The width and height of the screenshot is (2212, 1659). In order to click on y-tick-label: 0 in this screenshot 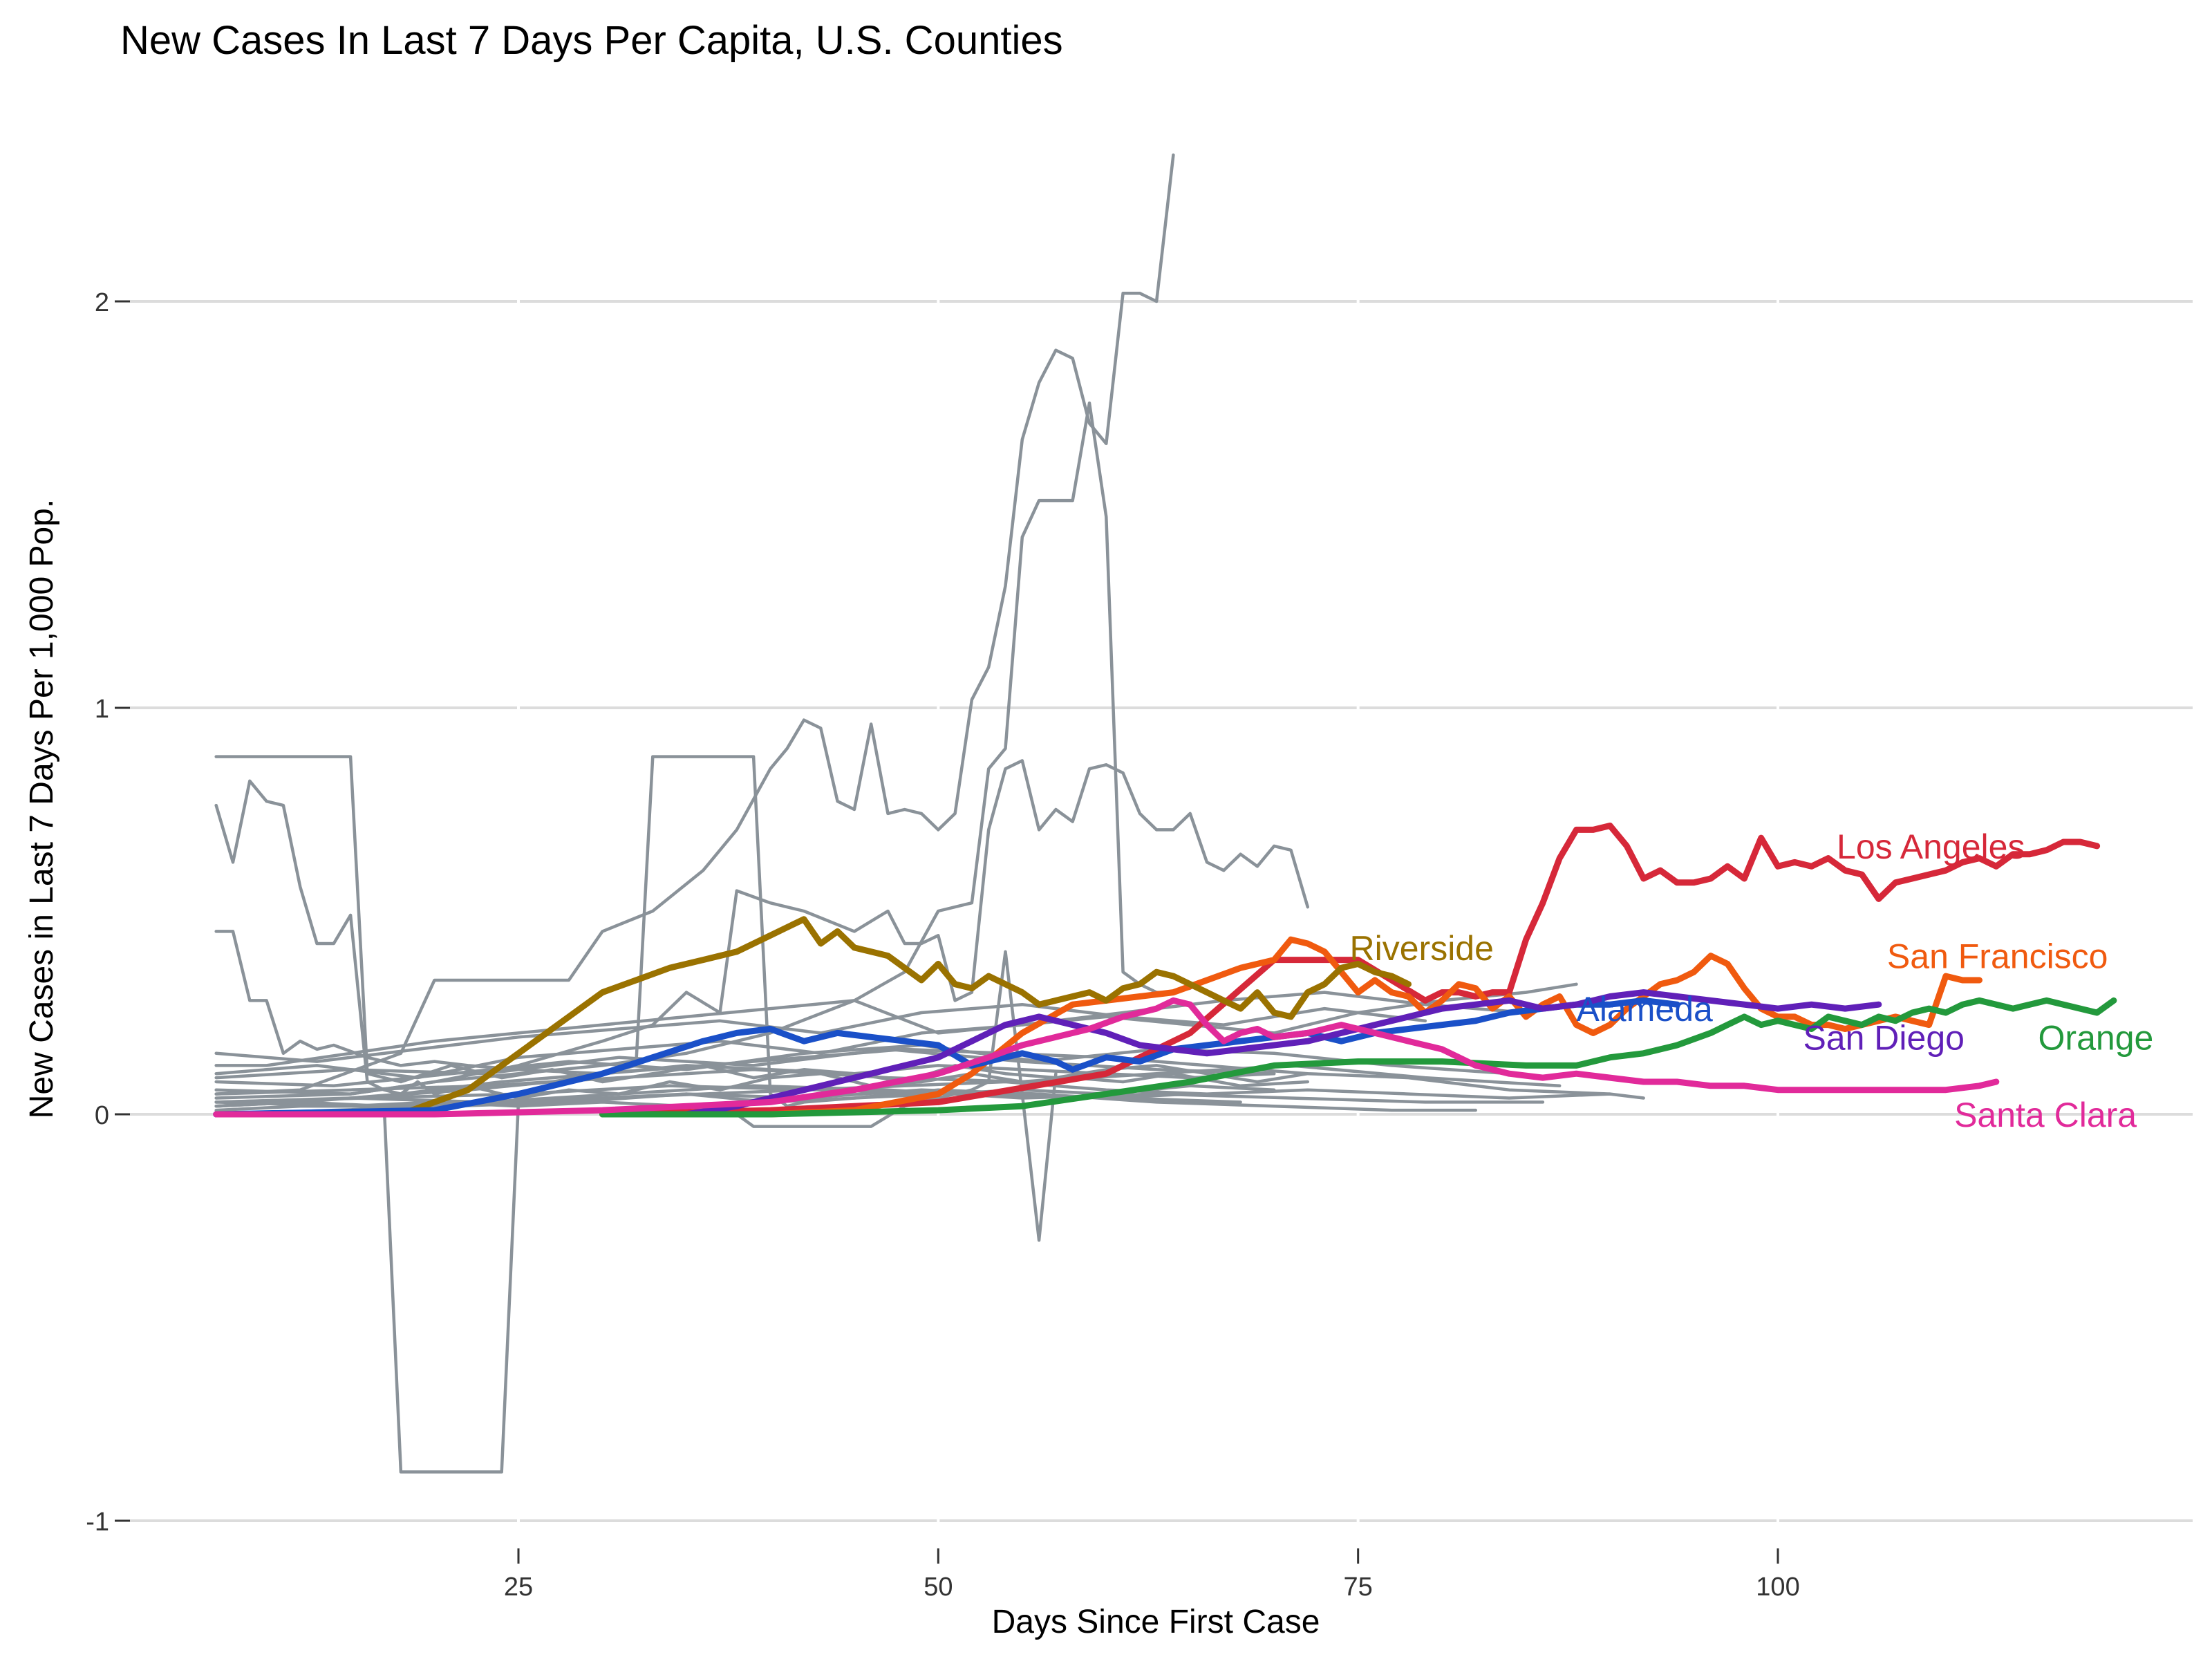, I will do `click(102, 1115)`.